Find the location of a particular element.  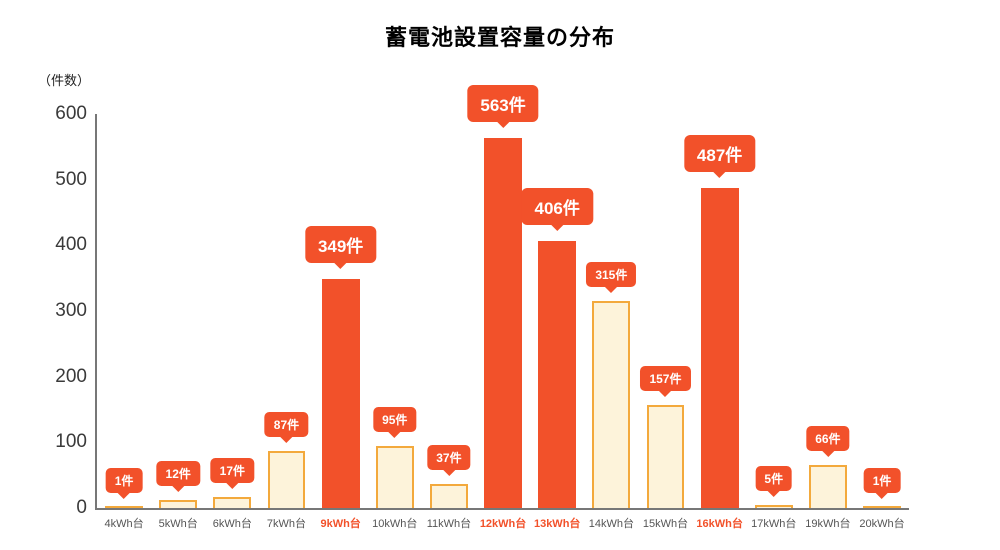

chart-title: 蓄電池設置容量の分布 is located at coordinates (499, 37).